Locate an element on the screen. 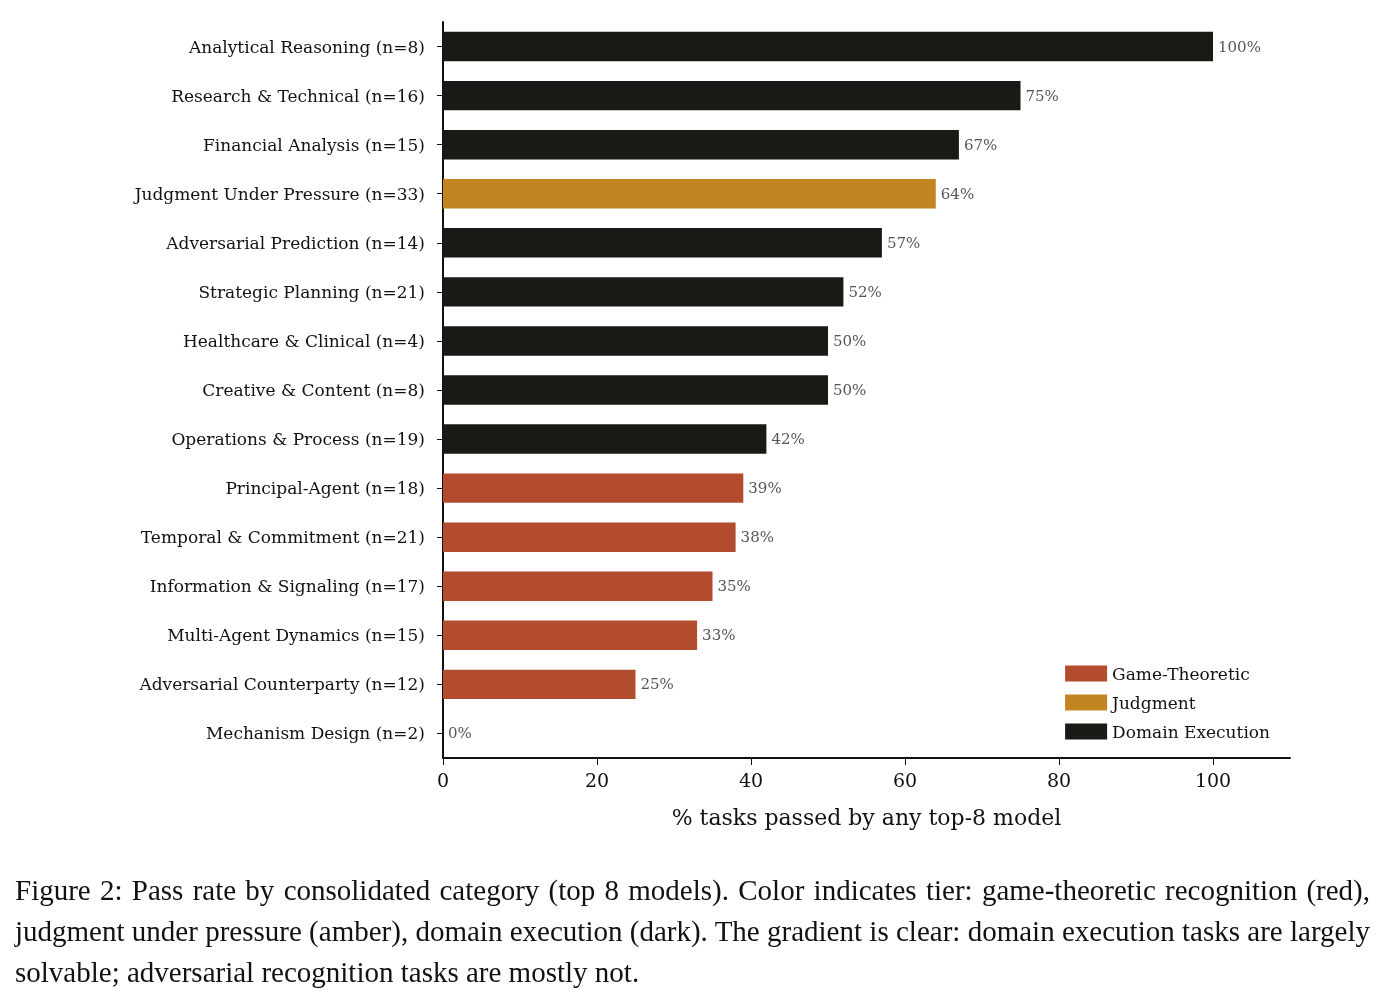  x-axis-title: % tasks passed by any top-8 model is located at coordinates (866, 817).